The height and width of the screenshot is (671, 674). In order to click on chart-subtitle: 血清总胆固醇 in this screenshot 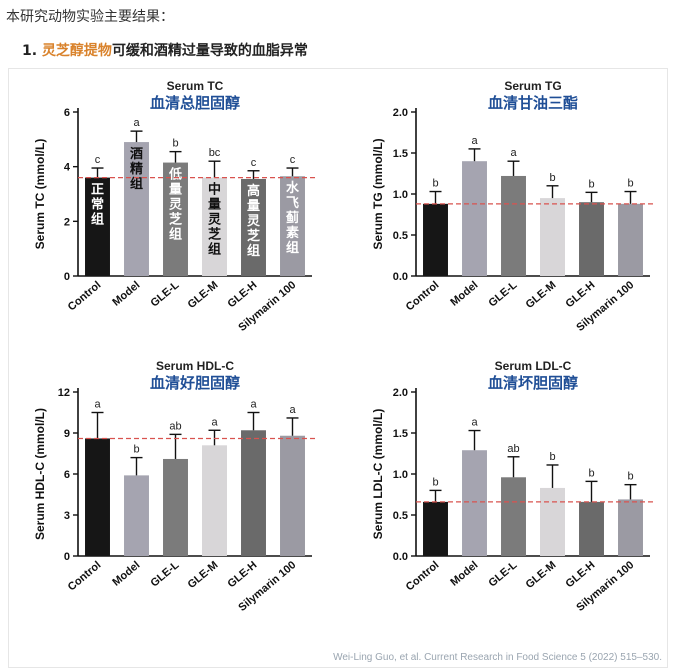, I will do `click(195, 103)`.